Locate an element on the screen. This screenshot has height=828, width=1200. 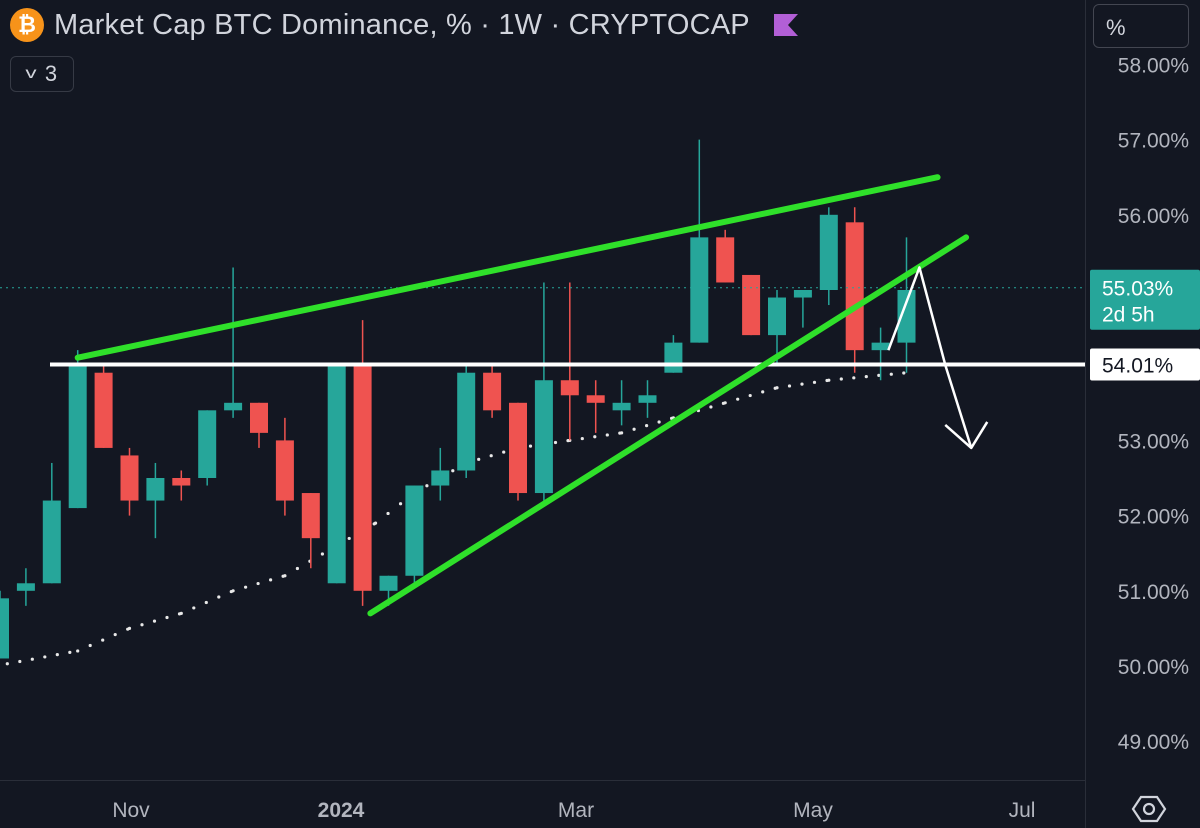
last-price-badge is located at coordinates (1145, 299).